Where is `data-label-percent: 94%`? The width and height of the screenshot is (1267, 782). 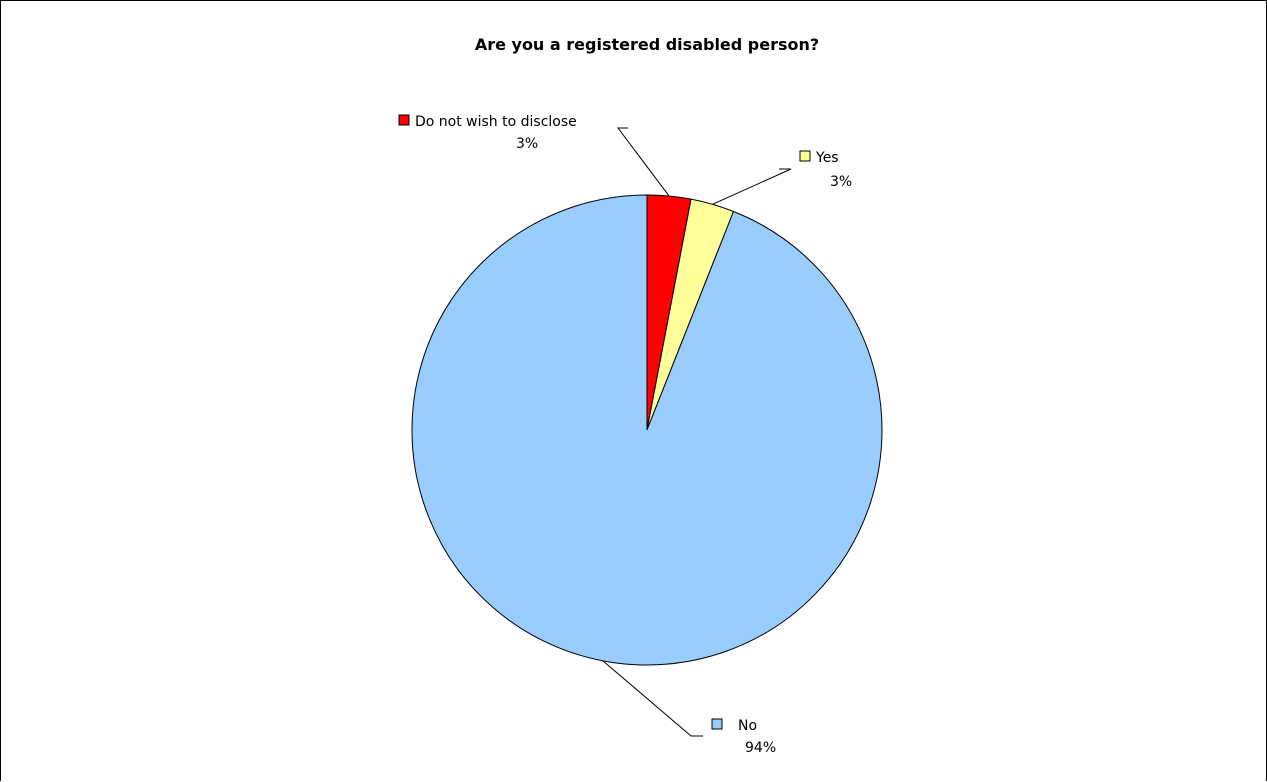
data-label-percent: 94% is located at coordinates (760, 748).